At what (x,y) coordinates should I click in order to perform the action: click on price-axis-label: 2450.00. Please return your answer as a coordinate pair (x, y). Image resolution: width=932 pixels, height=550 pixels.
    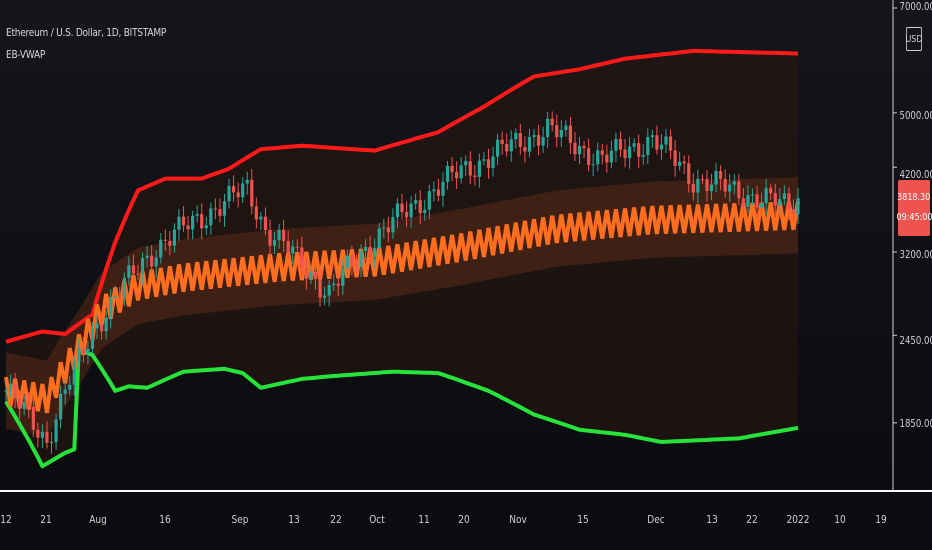
    Looking at the image, I should click on (915, 340).